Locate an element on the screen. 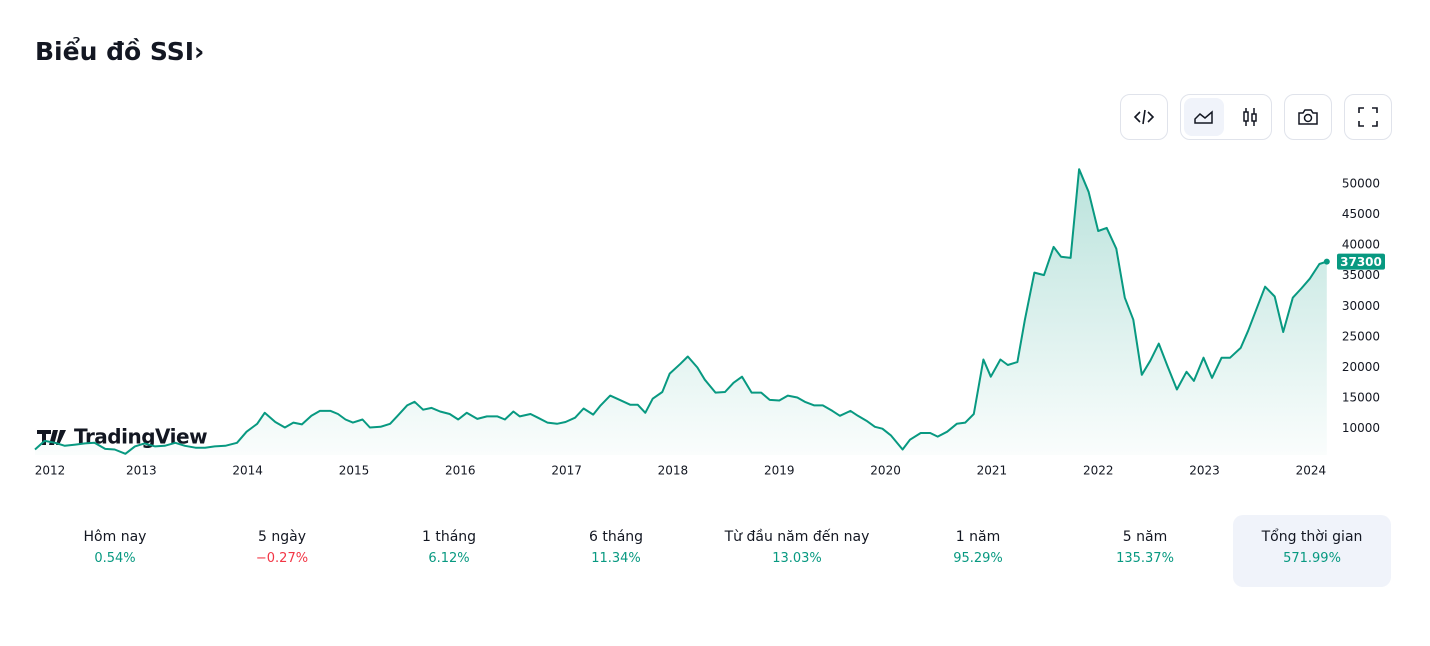 This screenshot has width=1430, height=646. last-point is located at coordinates (1326, 261).